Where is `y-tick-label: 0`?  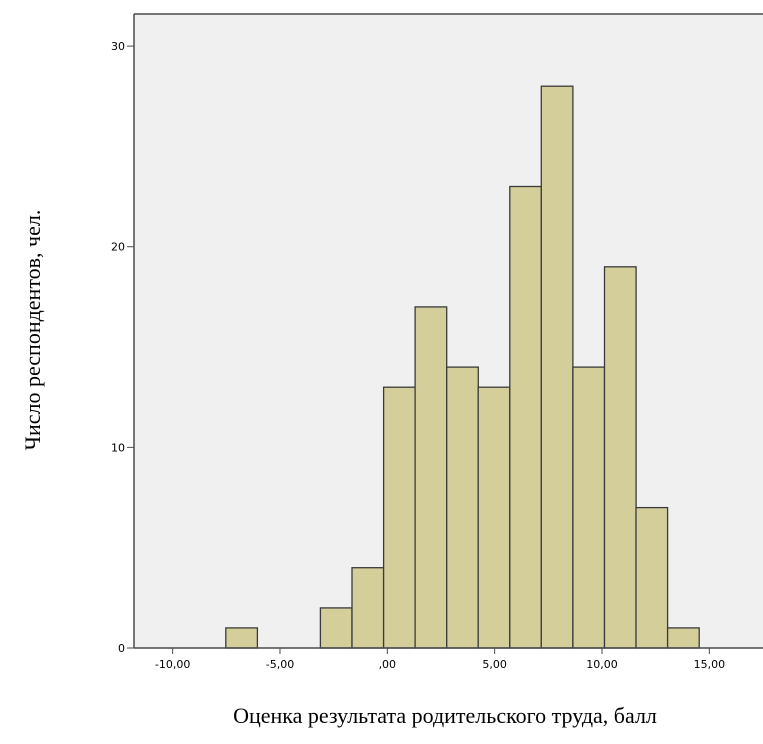 y-tick-label: 0 is located at coordinates (121, 648).